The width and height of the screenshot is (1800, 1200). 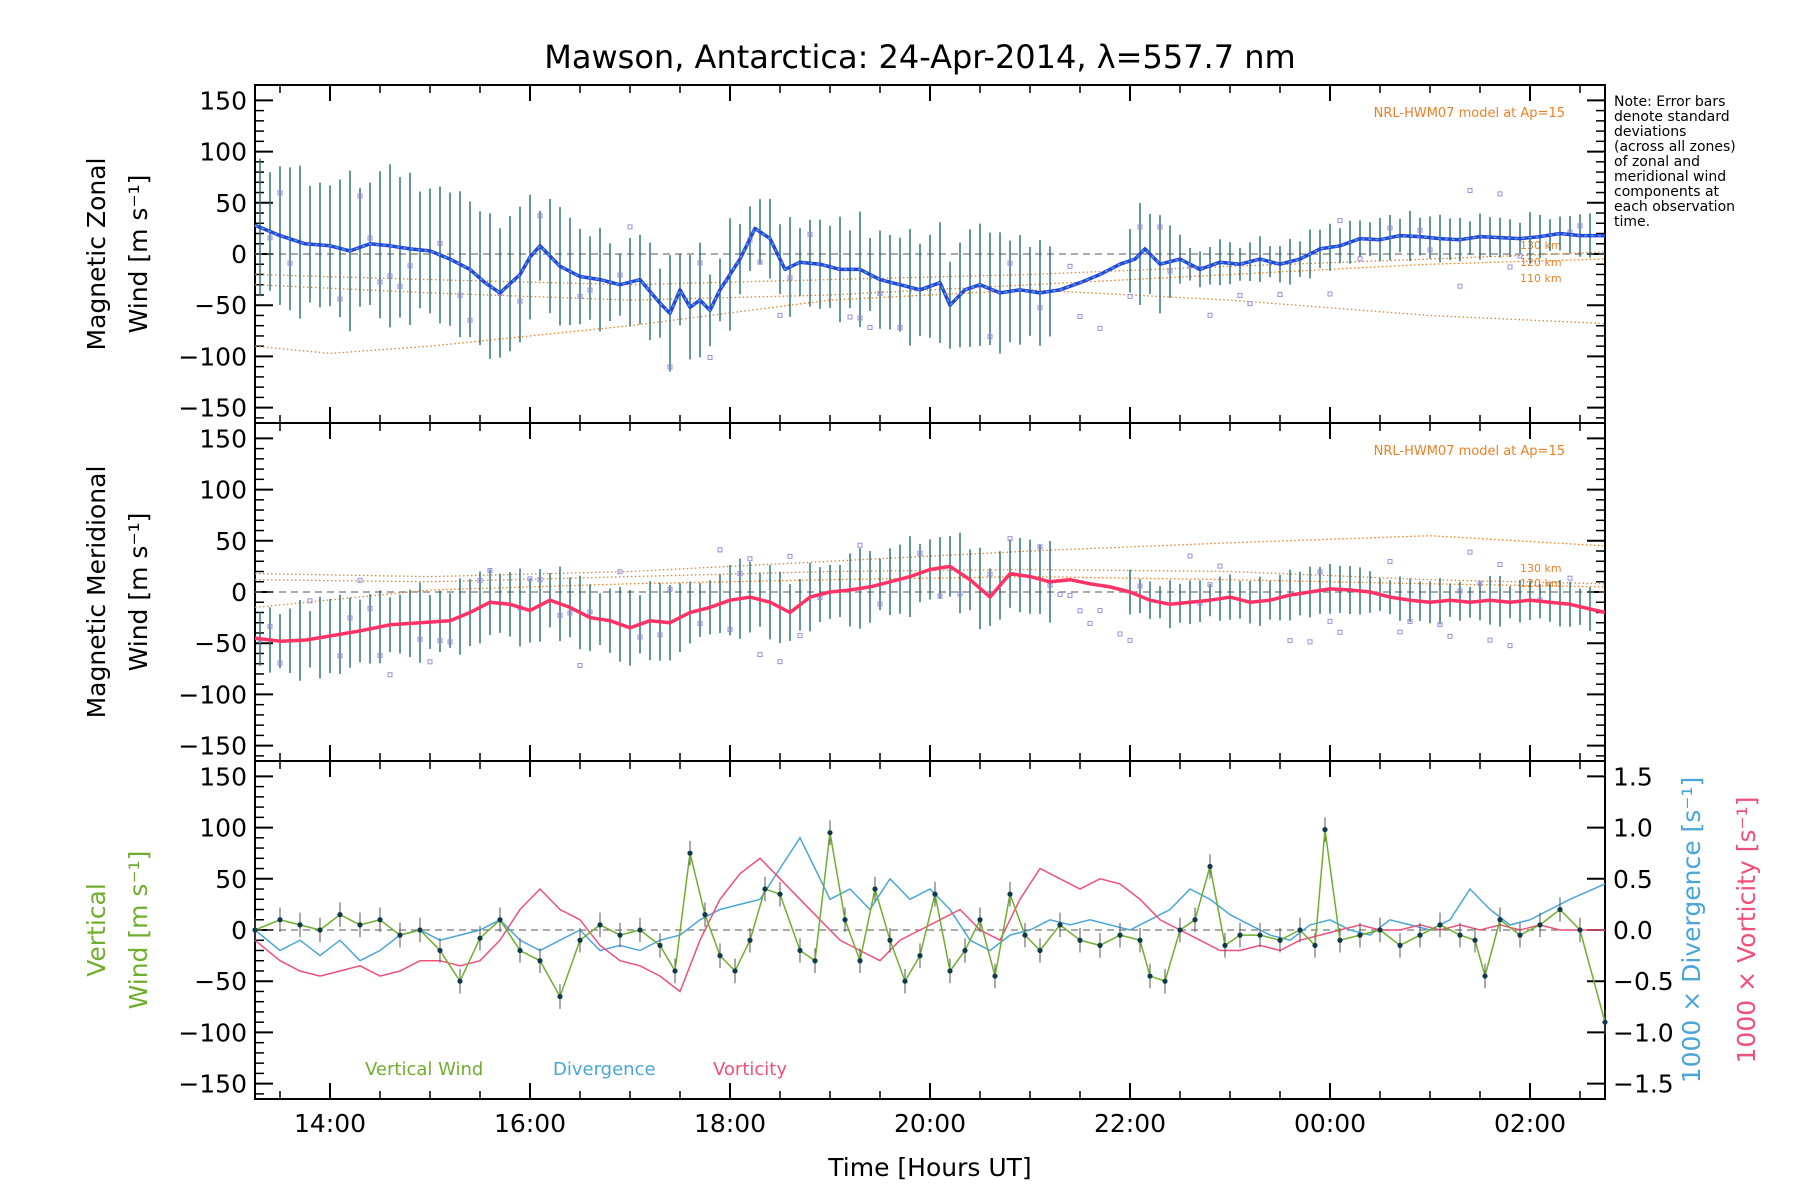 What do you see at coordinates (96, 592) in the screenshot?
I see `meridional-ylabel-line1: Magnetic Meridional` at bounding box center [96, 592].